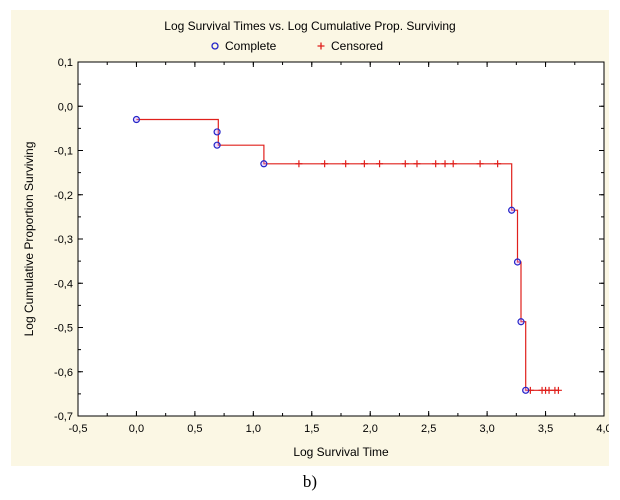 This screenshot has height=500, width=620. Describe the element at coordinates (310, 481) in the screenshot. I see `figure-caption: b)` at that location.